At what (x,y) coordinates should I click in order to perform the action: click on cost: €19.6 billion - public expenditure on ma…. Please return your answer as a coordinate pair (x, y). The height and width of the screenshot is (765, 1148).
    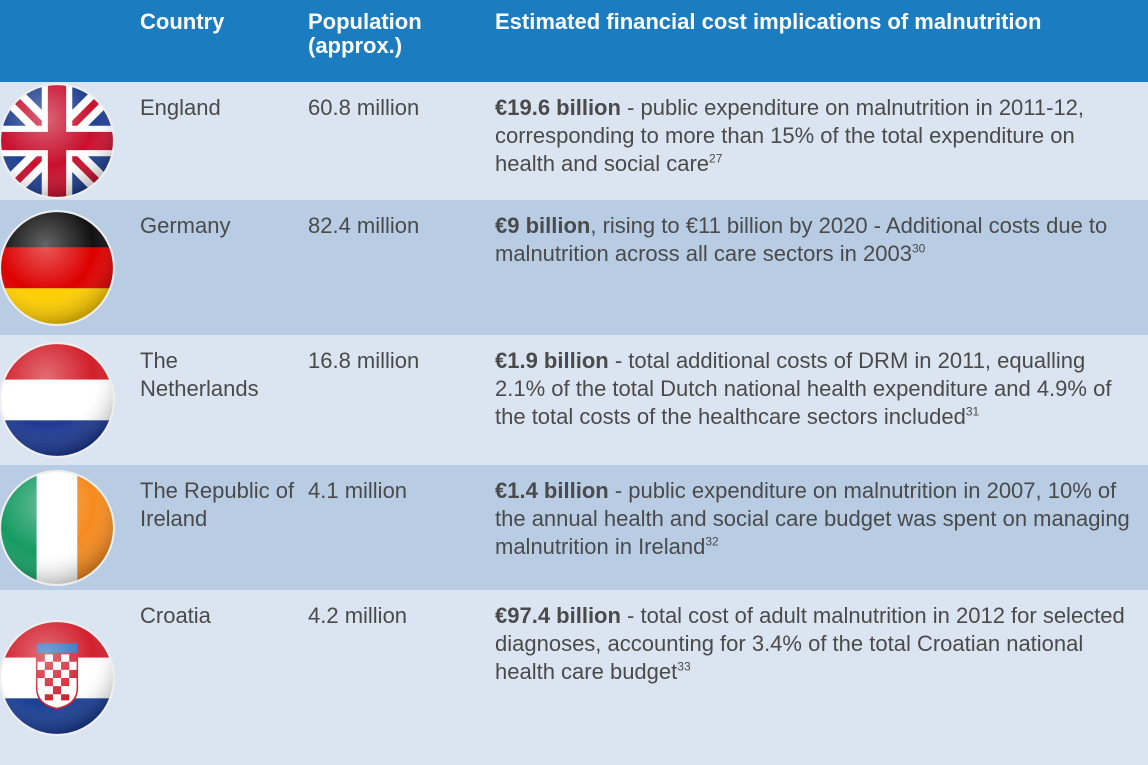
    Looking at the image, I should click on (821, 141).